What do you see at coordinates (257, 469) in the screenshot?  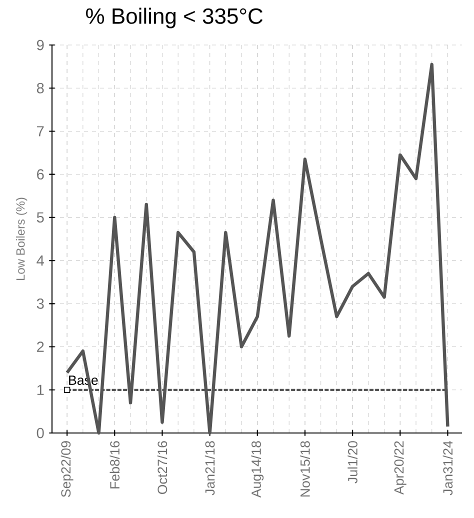 I see `x-tick-label: Aug14/18` at bounding box center [257, 469].